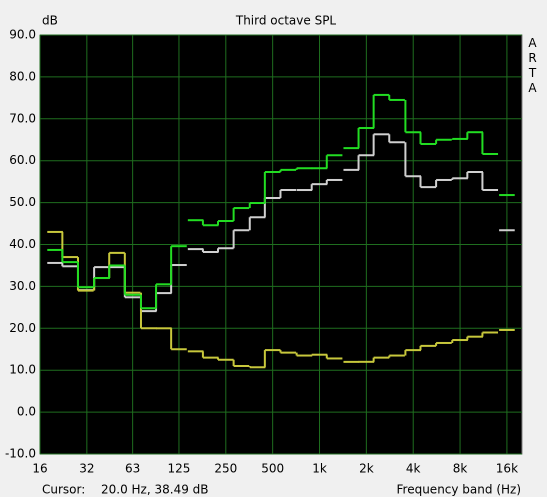 This screenshot has height=497, width=547. I want to click on y-tick-label: 70.0, so click(22, 118).